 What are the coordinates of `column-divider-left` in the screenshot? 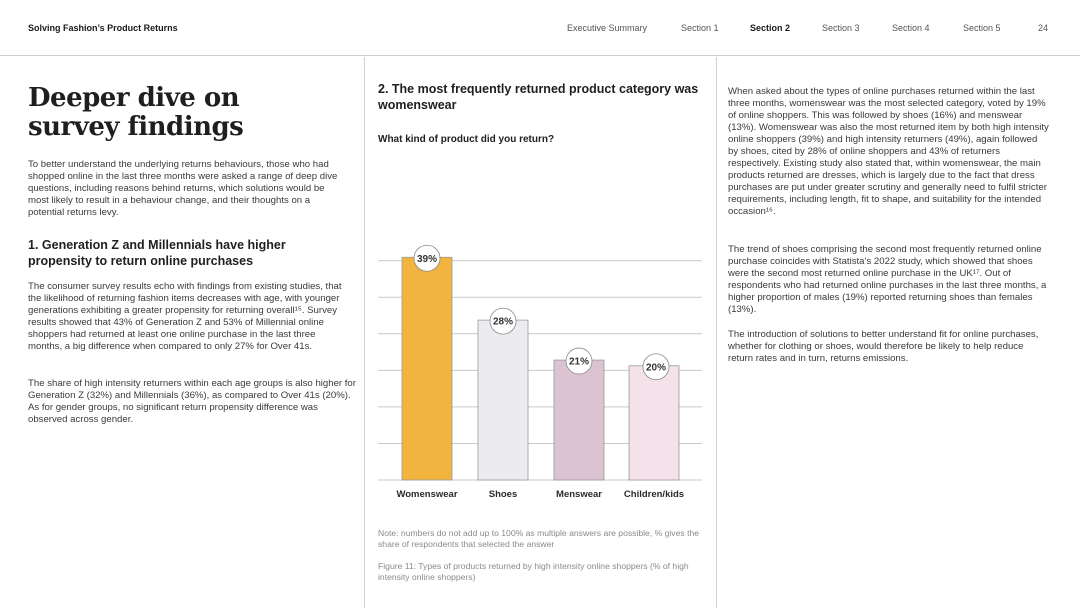 It's located at (364, 332).